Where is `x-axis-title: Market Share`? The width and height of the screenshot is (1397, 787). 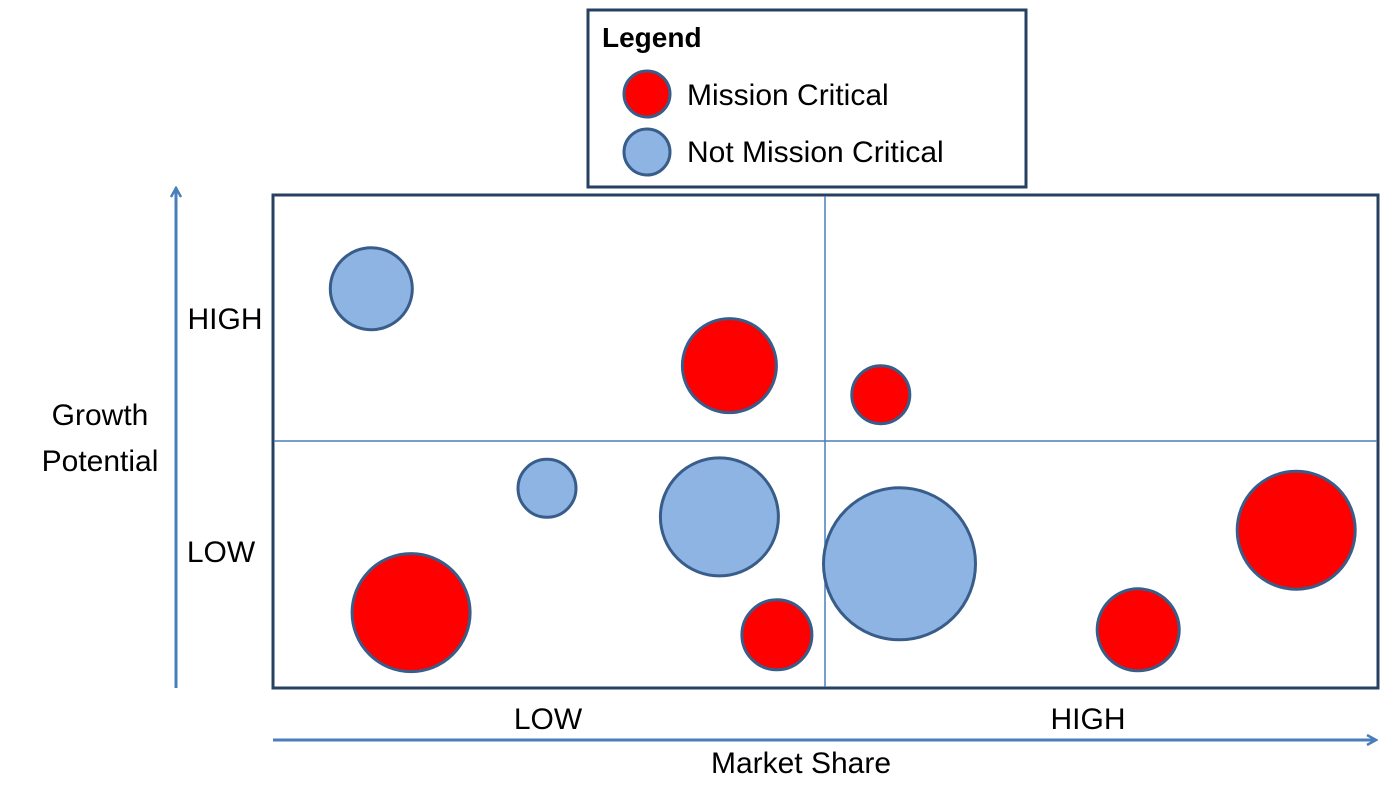
x-axis-title: Market Share is located at coordinates (801, 763).